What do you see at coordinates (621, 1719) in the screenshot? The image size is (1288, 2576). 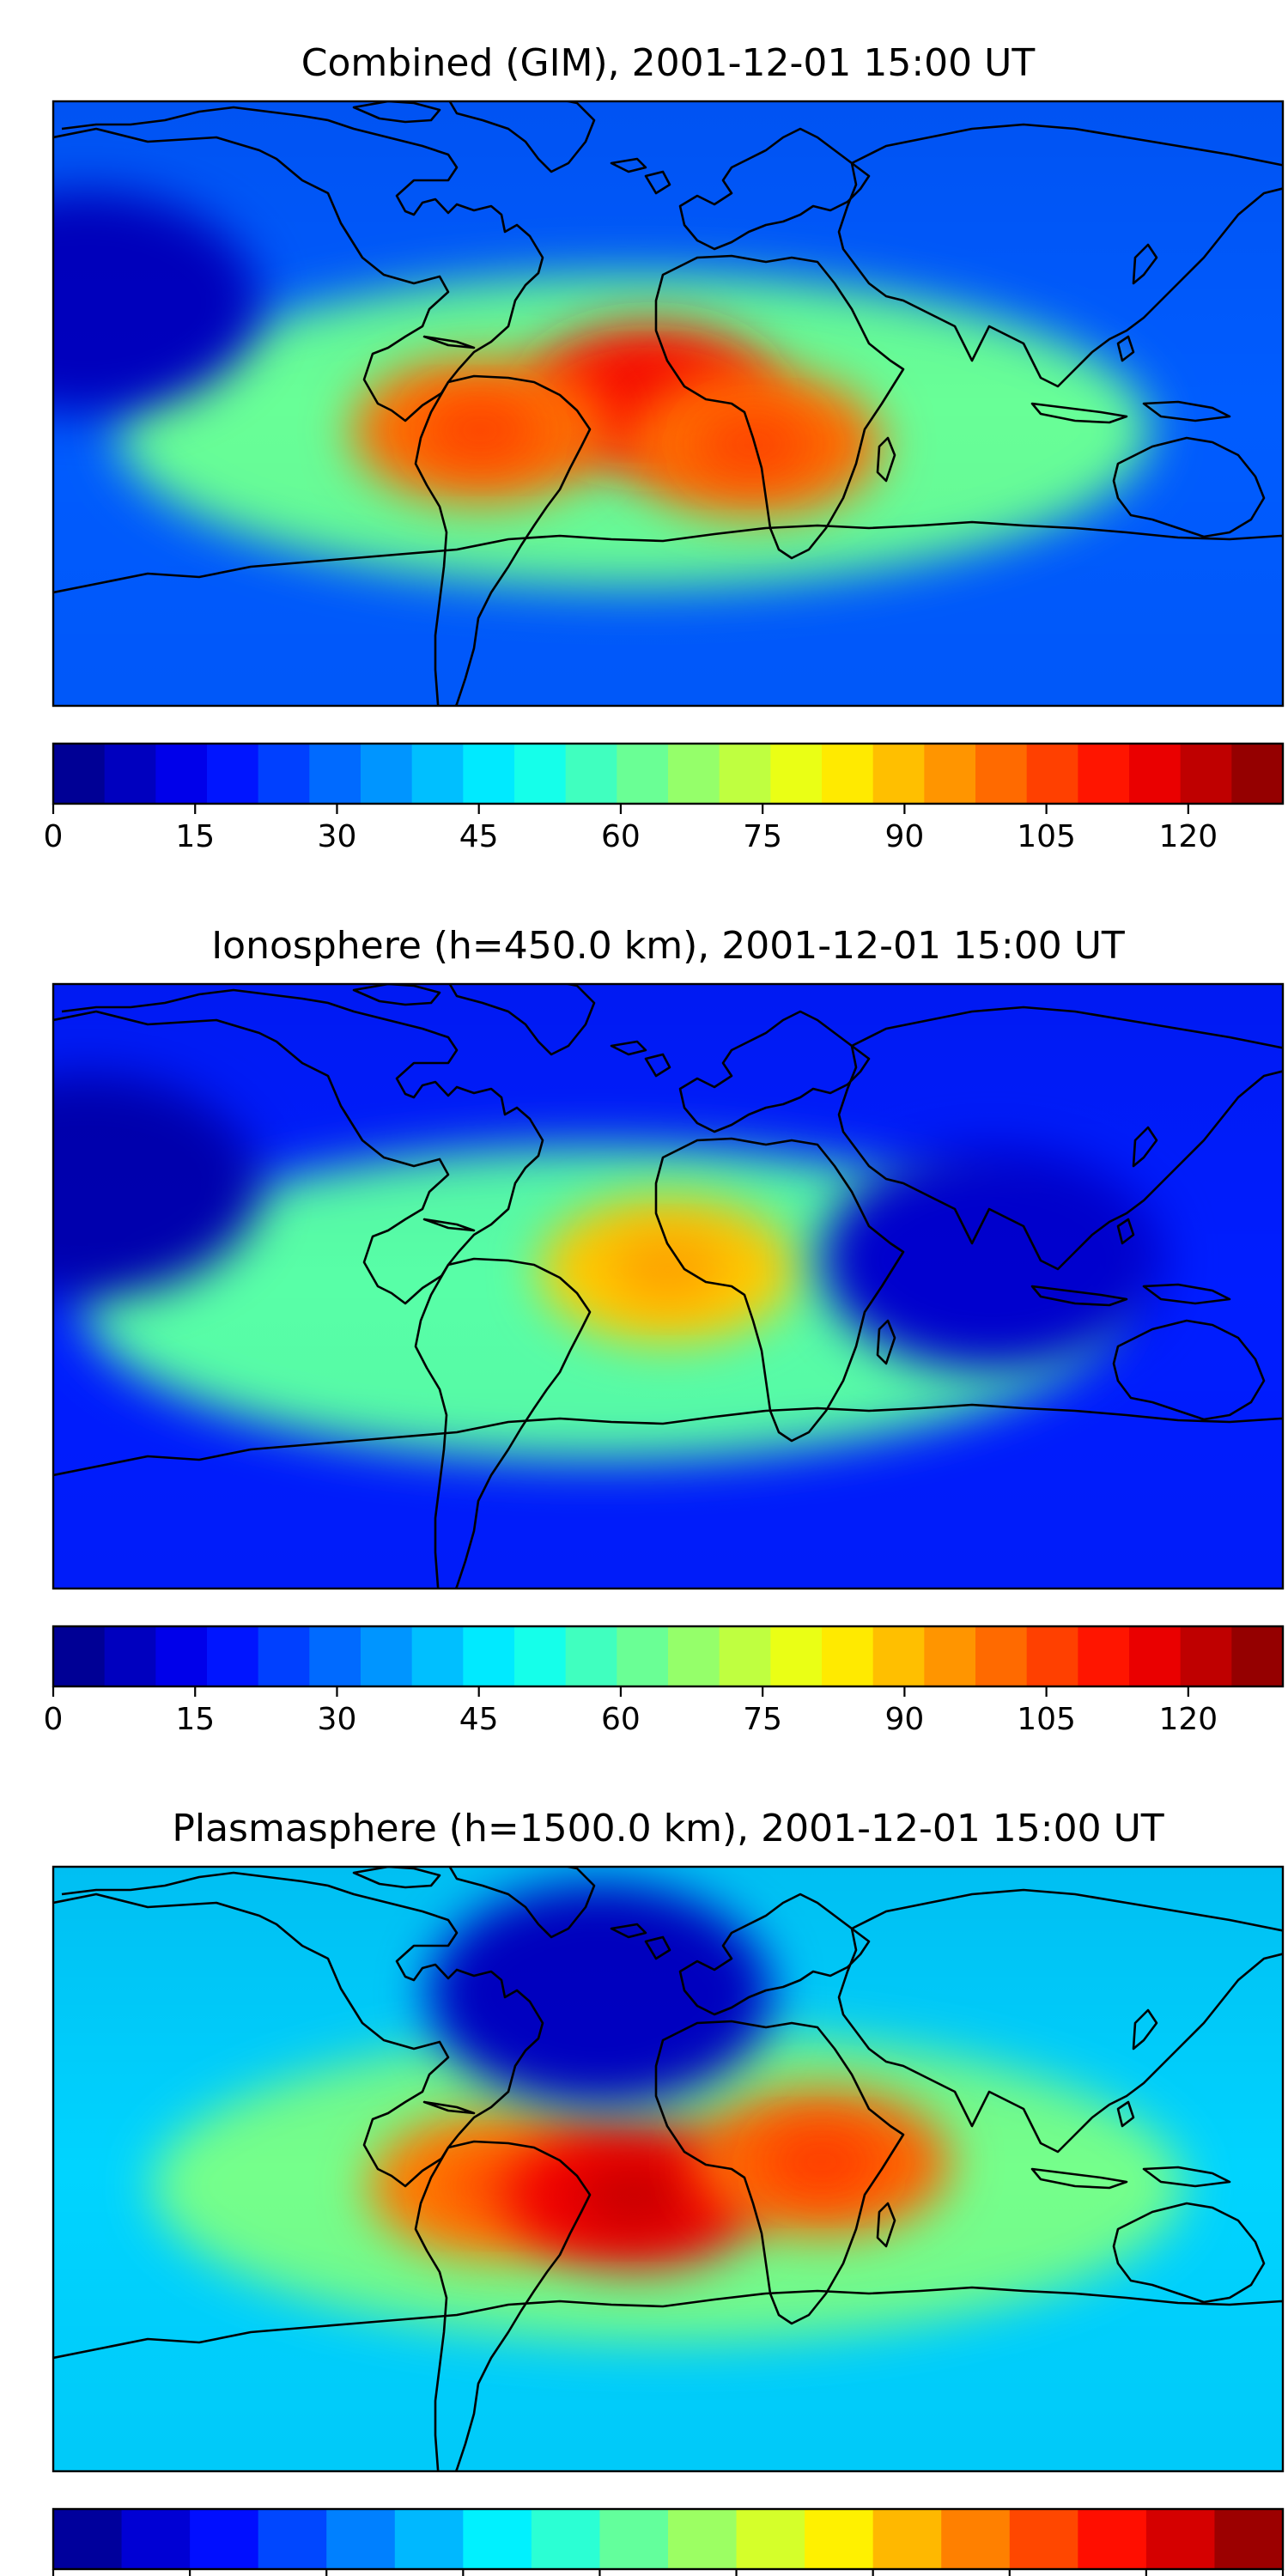 I see `colorbar-tick-label: 60` at bounding box center [621, 1719].